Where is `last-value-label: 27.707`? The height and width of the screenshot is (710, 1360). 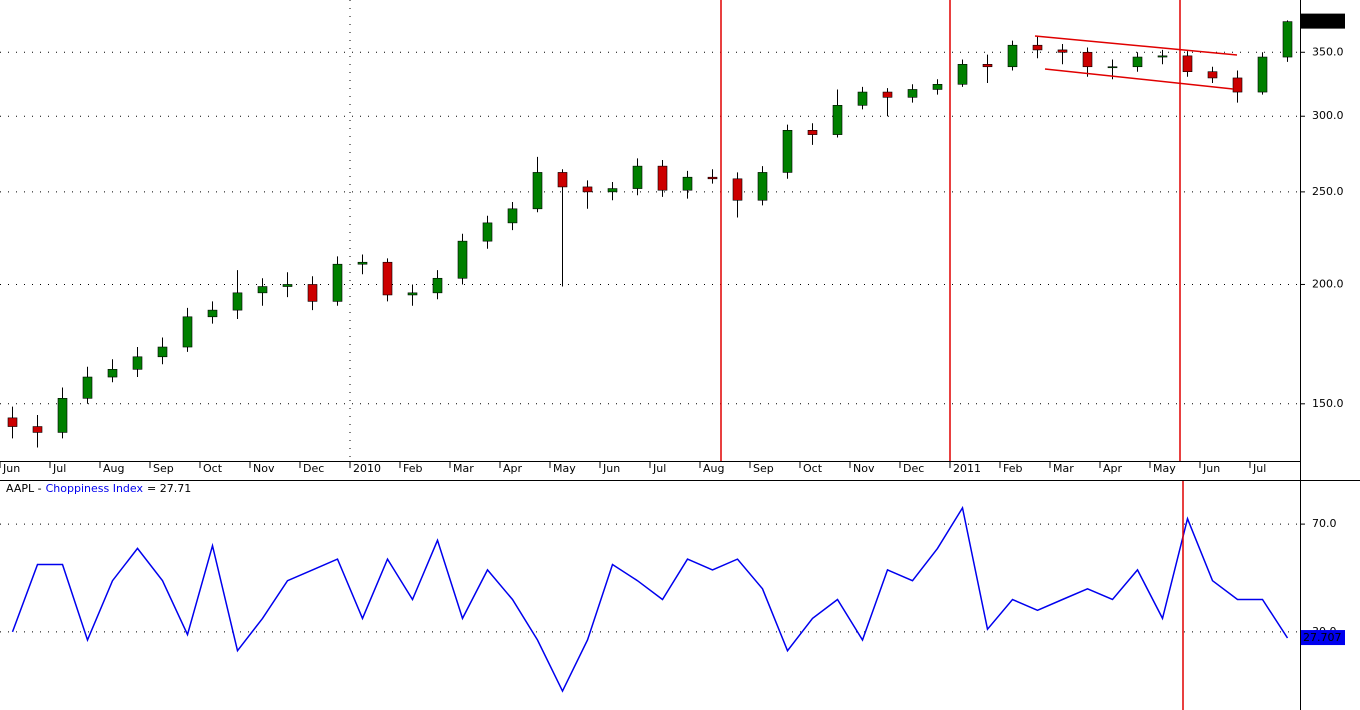 last-value-label: 27.707 is located at coordinates (1322, 637).